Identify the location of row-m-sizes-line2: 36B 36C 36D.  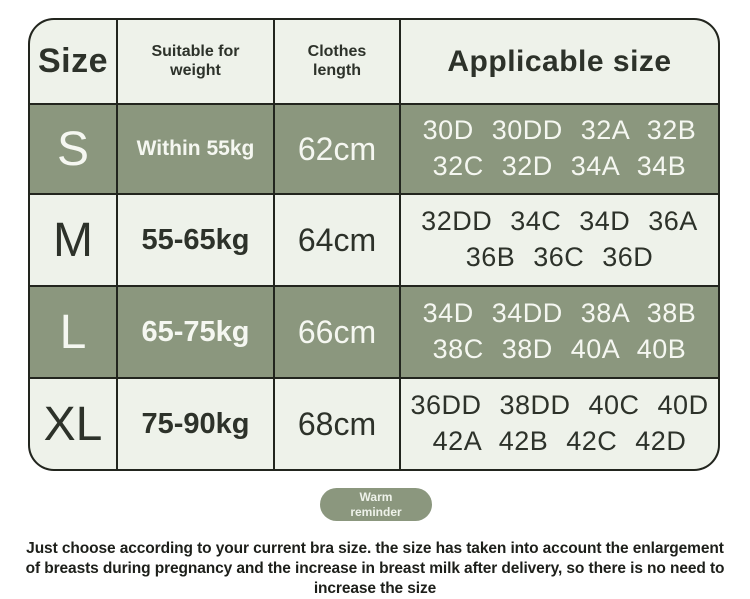
(559, 257).